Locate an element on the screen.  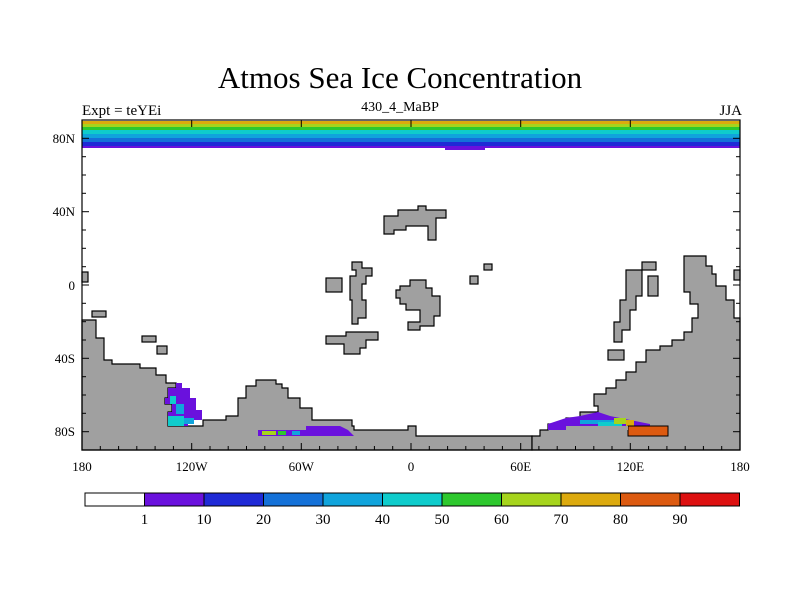
x-tick-label: 60E is located at coordinates (520, 466).